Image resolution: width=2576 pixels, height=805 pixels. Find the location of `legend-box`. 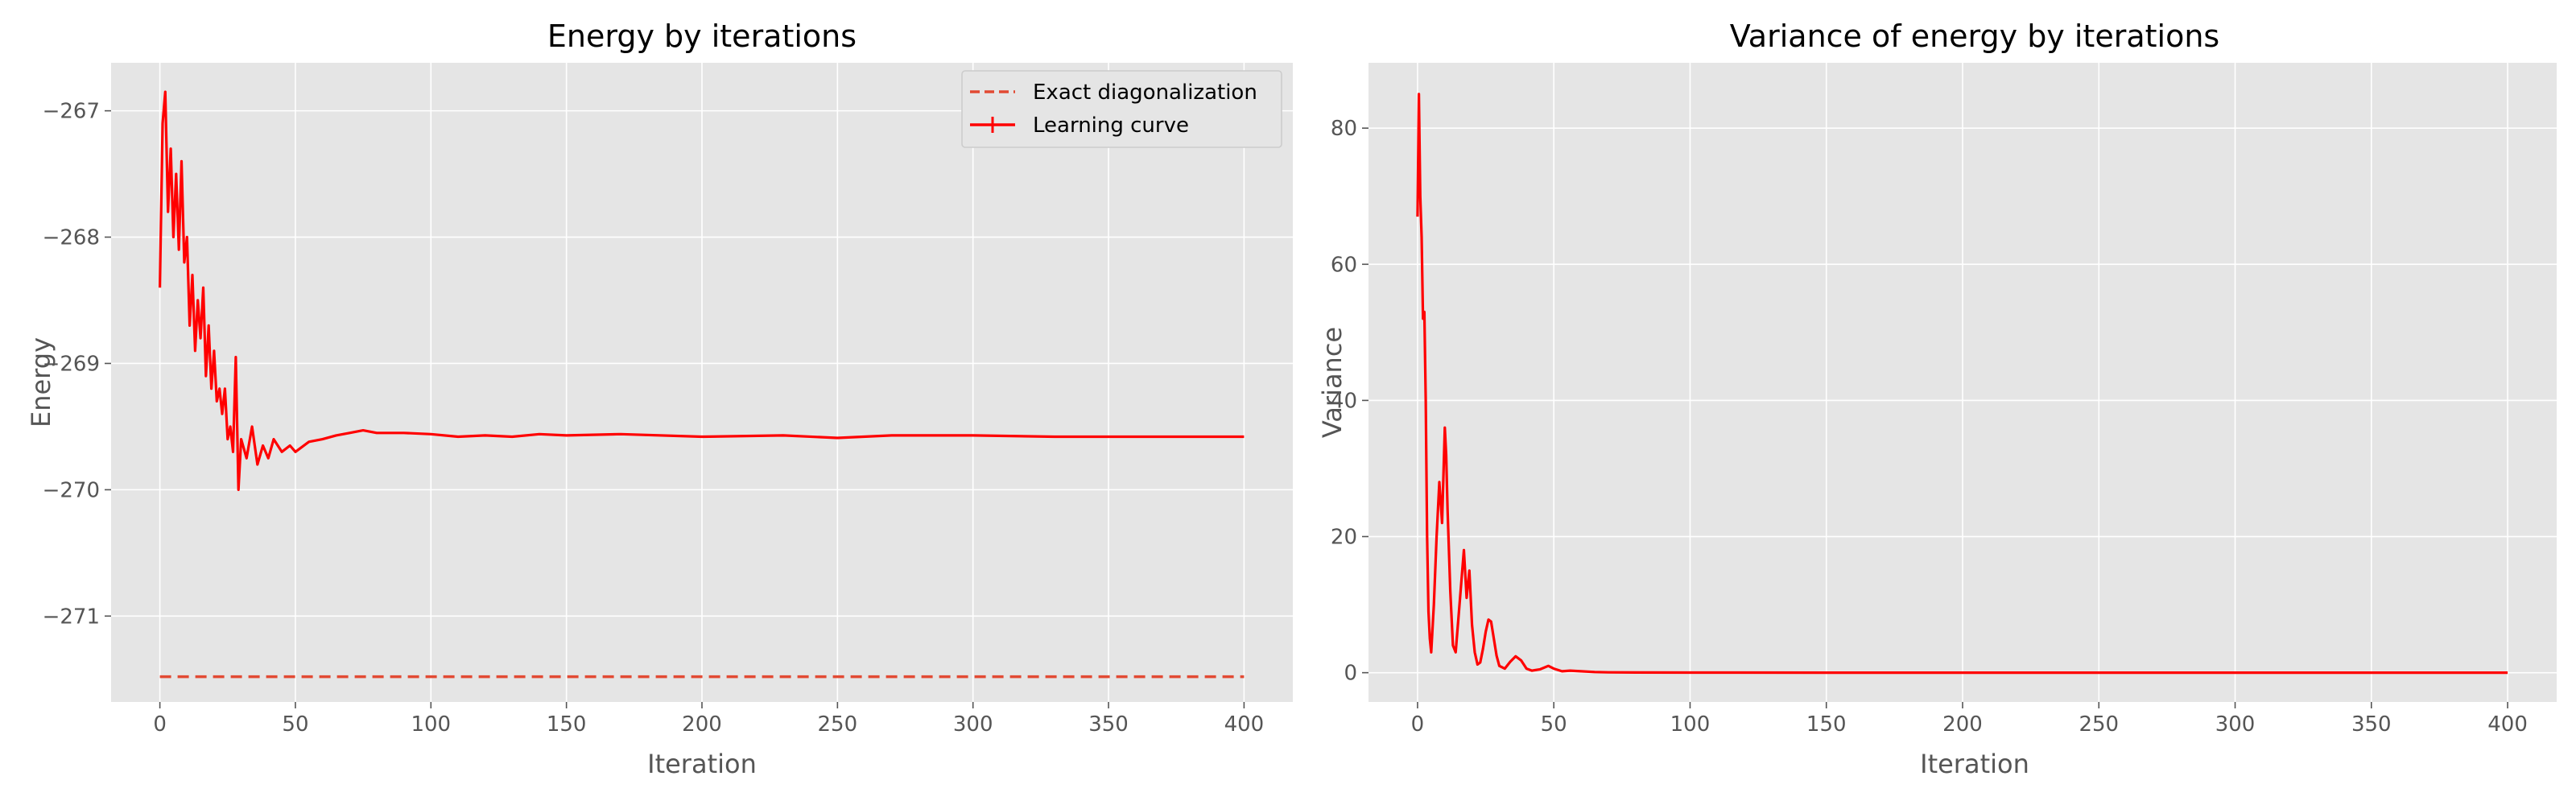

legend-box is located at coordinates (1121, 109).